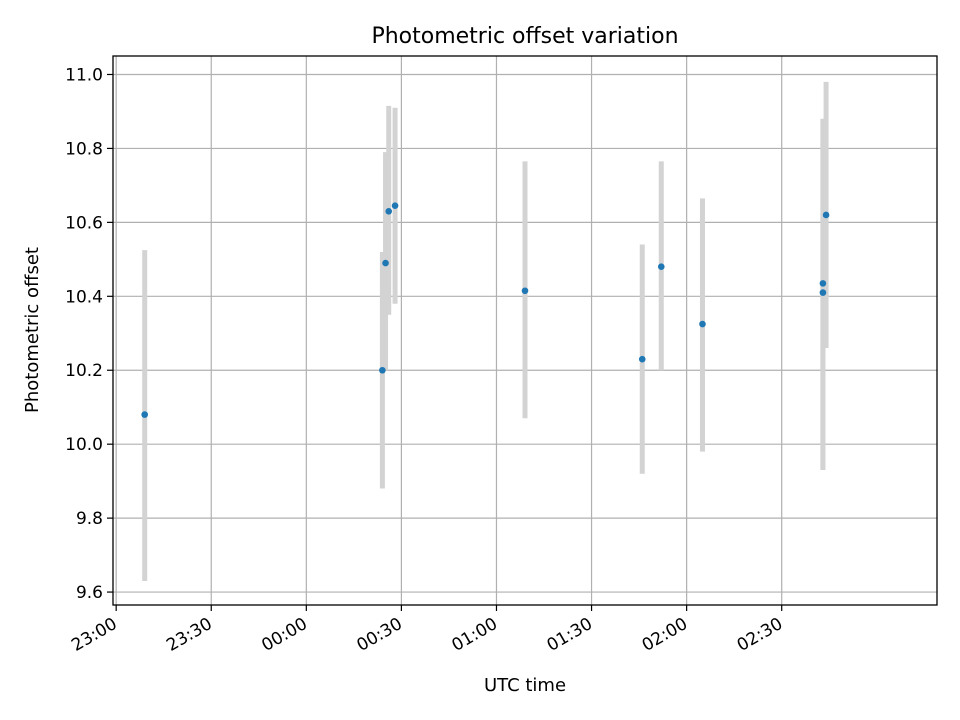 The width and height of the screenshot is (960, 720). Describe the element at coordinates (284, 635) in the screenshot. I see `x-tick-label: 00:00` at that location.